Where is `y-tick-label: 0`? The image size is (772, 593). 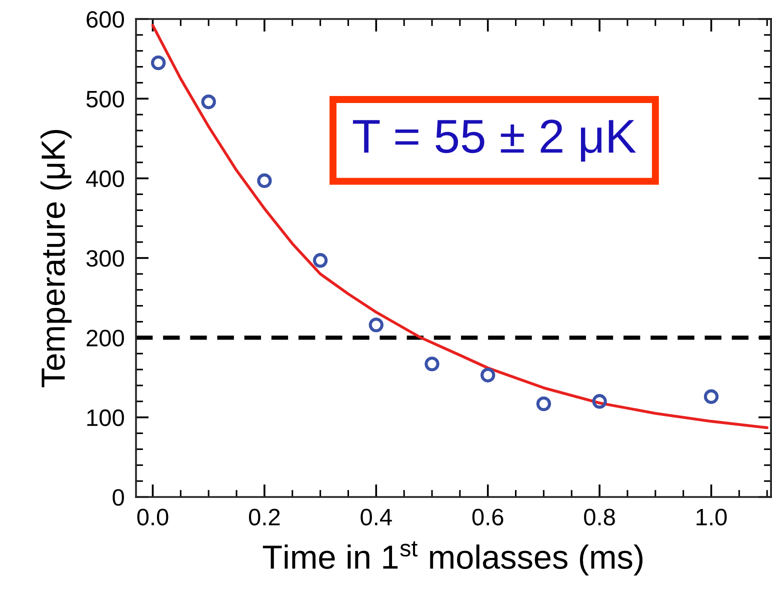
y-tick-label: 0 is located at coordinates (118, 497).